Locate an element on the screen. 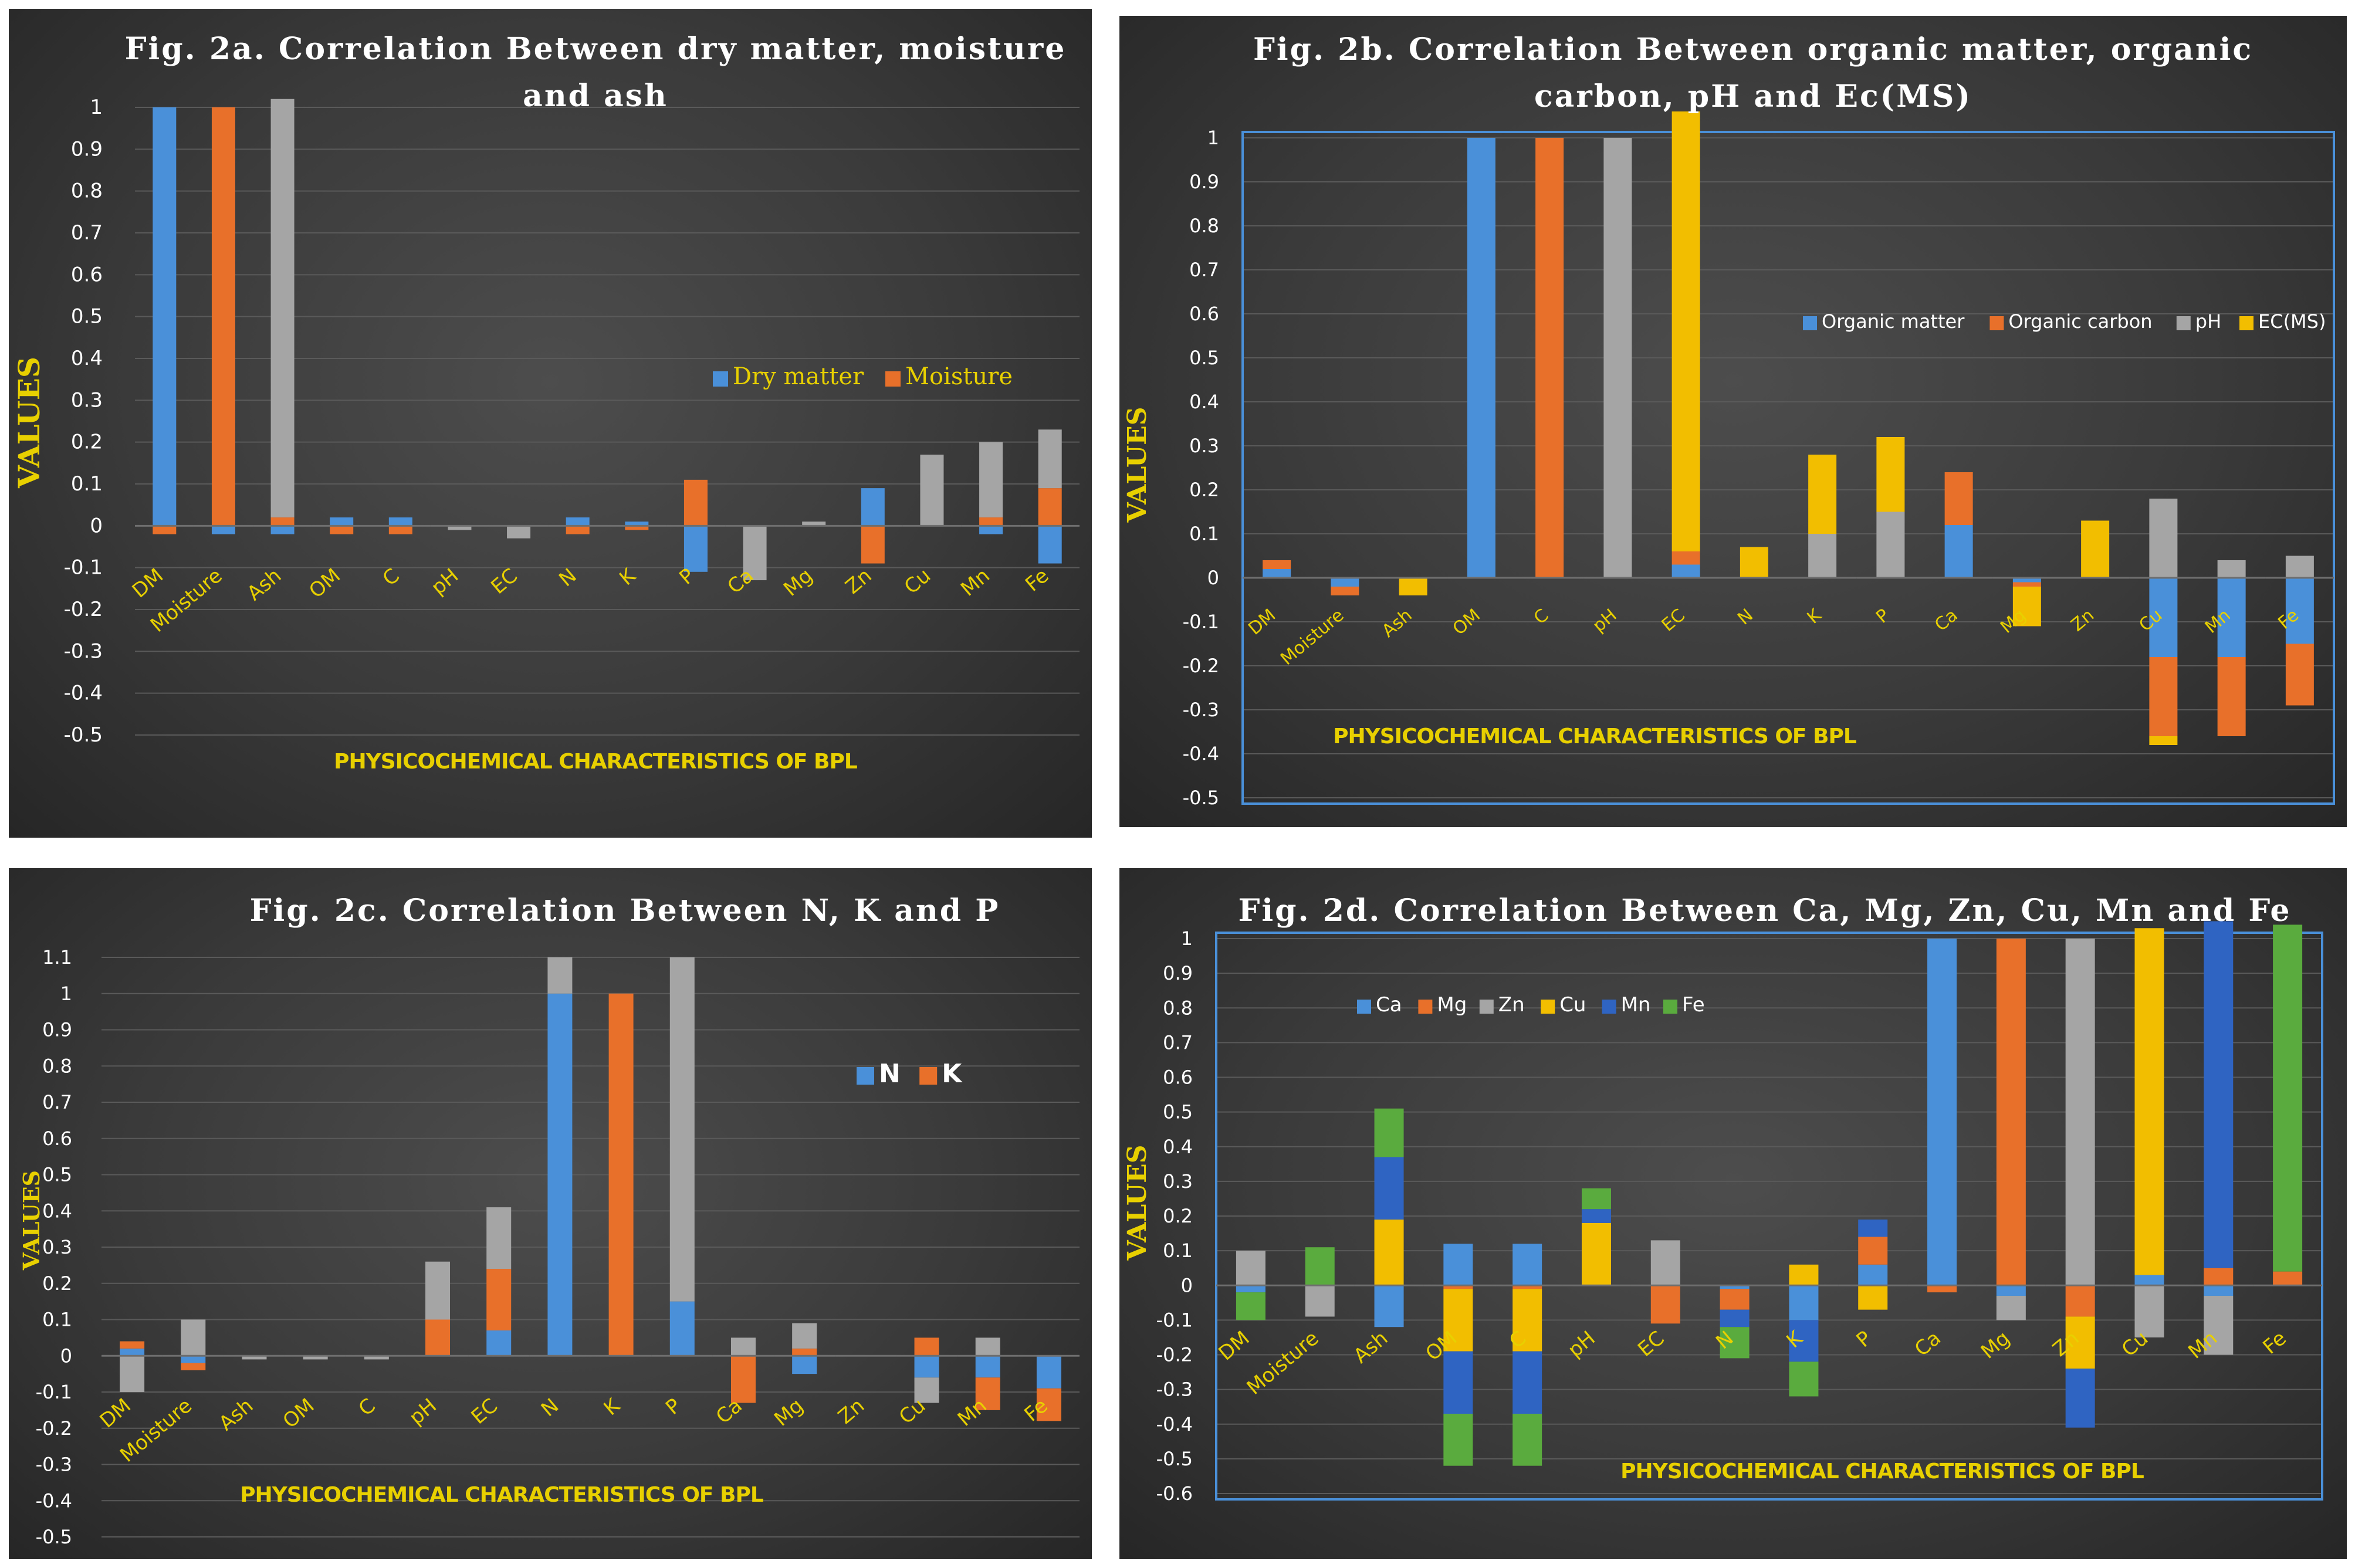 The width and height of the screenshot is (2355, 1568). y-tick-label: -0.5 is located at coordinates (1174, 1459).